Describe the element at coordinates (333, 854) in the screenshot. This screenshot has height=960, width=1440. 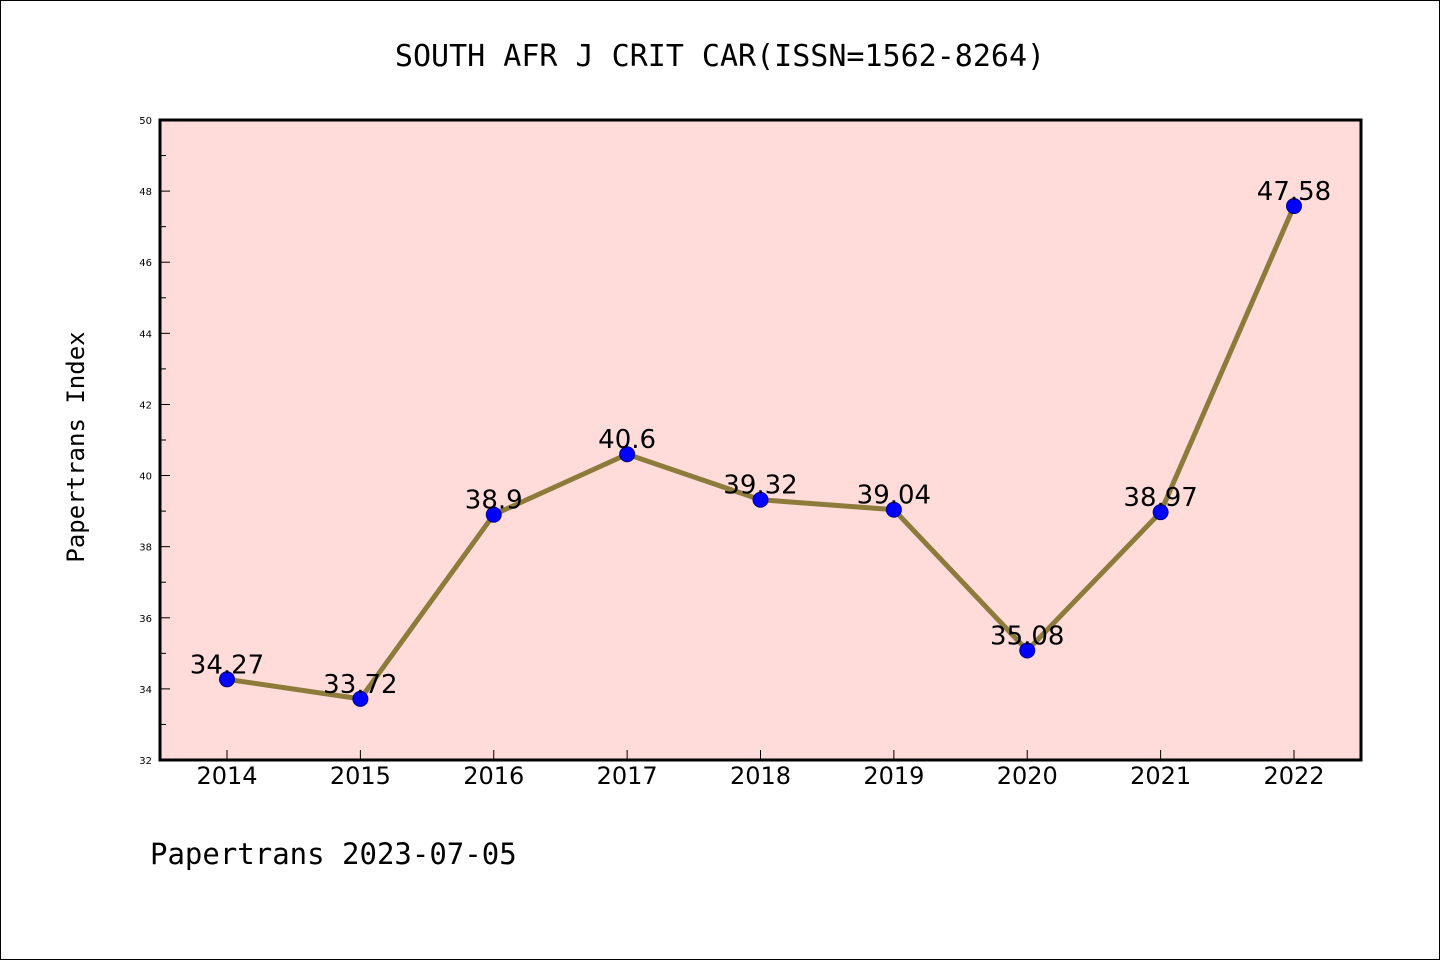
I see `footer-text: Papertrans 2023-07-05` at that location.